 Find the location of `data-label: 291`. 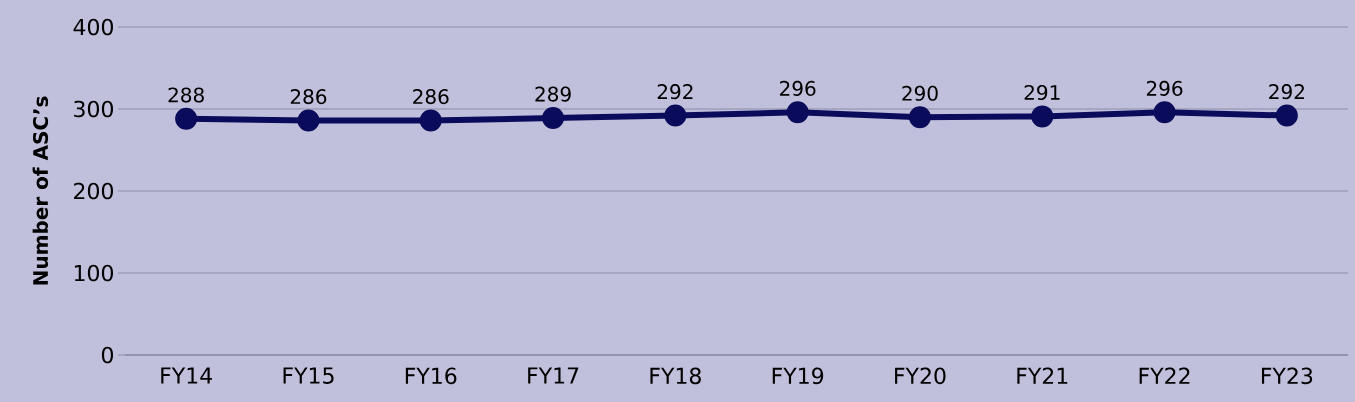

data-label: 291 is located at coordinates (1042, 92).